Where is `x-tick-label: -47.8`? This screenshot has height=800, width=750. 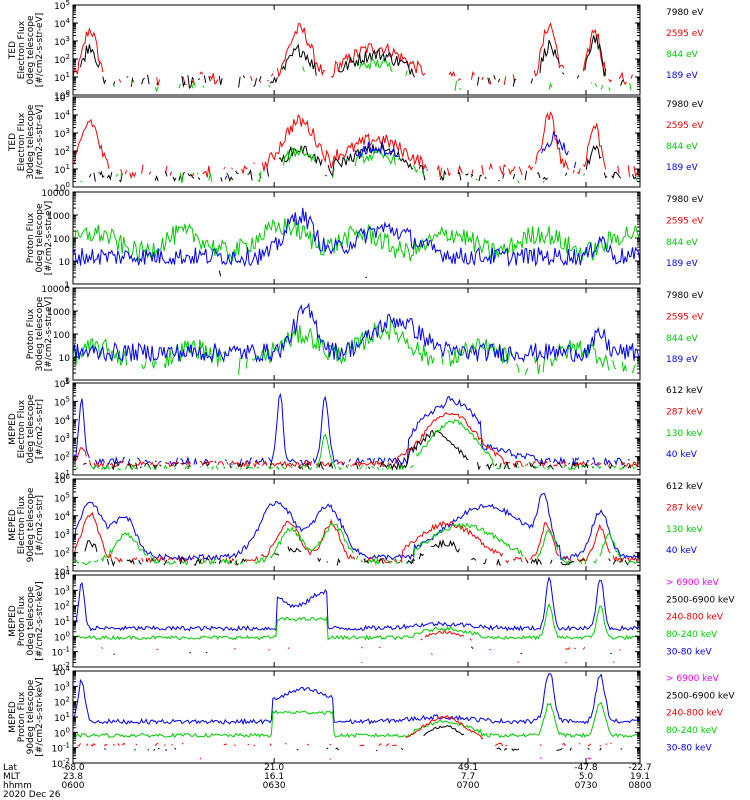
x-tick-label: -47.8 is located at coordinates (586, 768).